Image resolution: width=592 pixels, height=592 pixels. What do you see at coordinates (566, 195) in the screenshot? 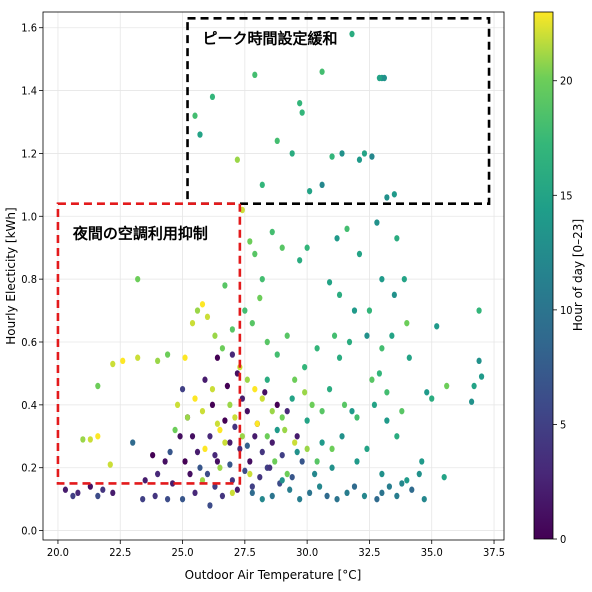
I see `colorbar-tick-label: 15` at bounding box center [566, 195].